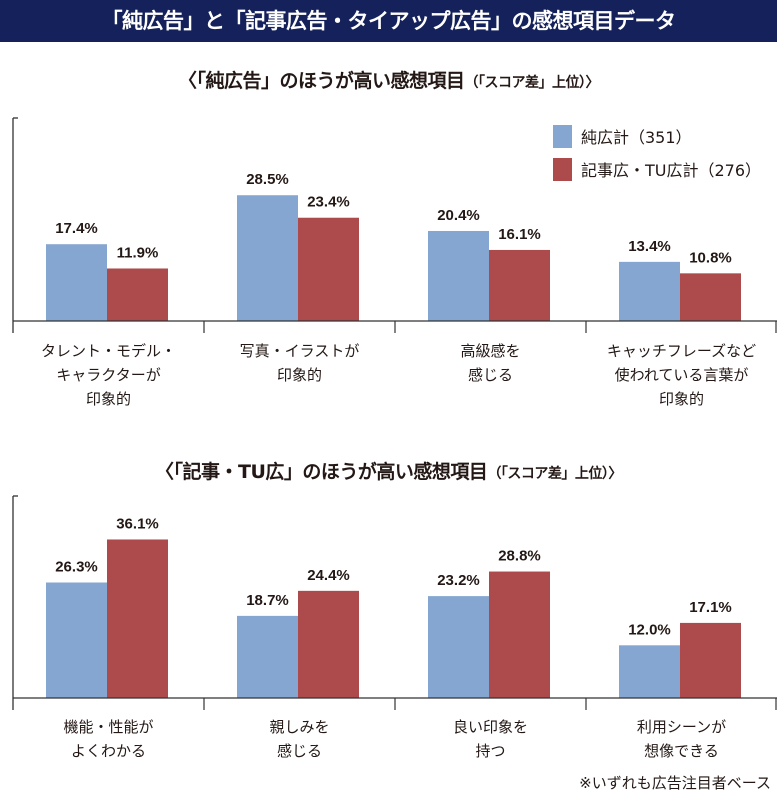 The height and width of the screenshot is (800, 777). I want to click on legend-swatch-blue, so click(562, 136).